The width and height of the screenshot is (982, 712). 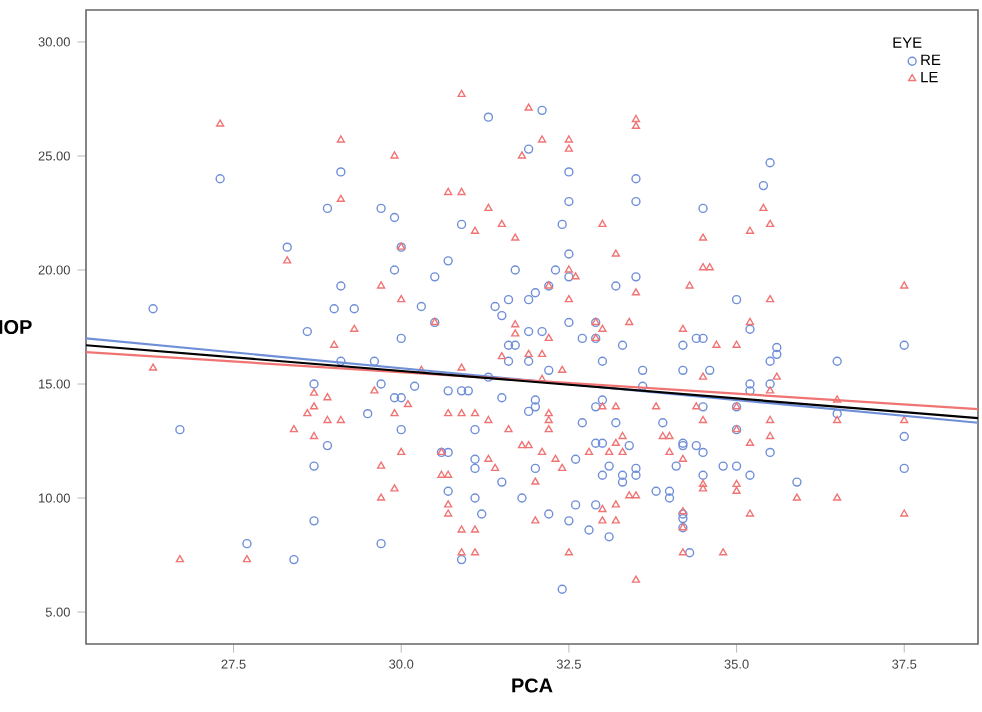 What do you see at coordinates (532, 685) in the screenshot?
I see `x-axis-title: PCA` at bounding box center [532, 685].